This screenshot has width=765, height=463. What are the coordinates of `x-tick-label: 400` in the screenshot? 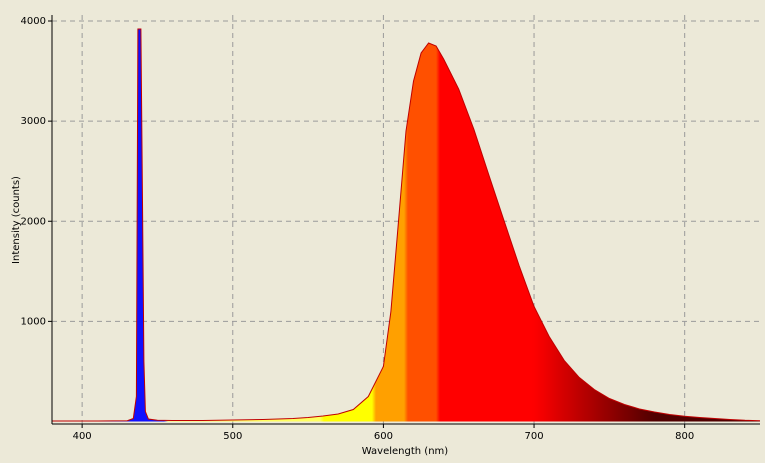 It's located at (82, 436).